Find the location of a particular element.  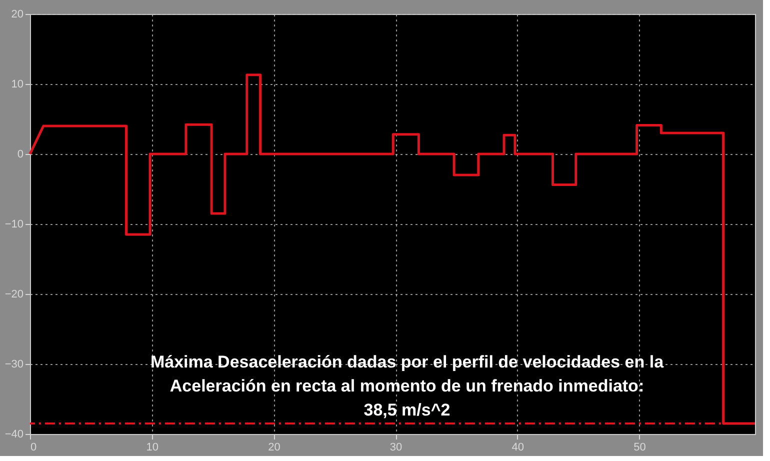

x-tick-label: 40 is located at coordinates (518, 448).